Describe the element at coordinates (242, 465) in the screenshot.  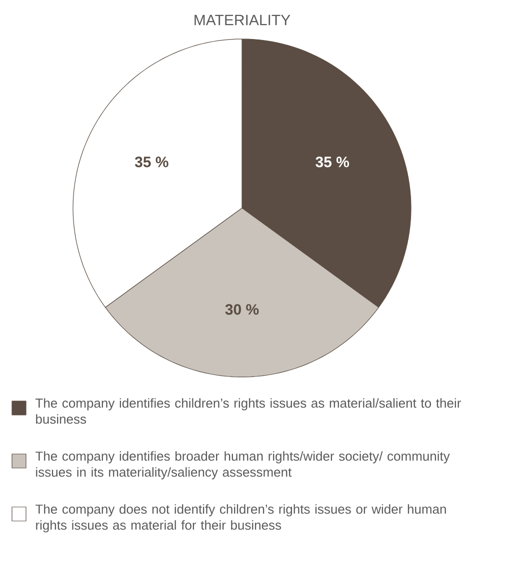
I see `legend-label: The company identifies broader human rights/wider society/ community issues in its materiality/saliency assessment` at that location.